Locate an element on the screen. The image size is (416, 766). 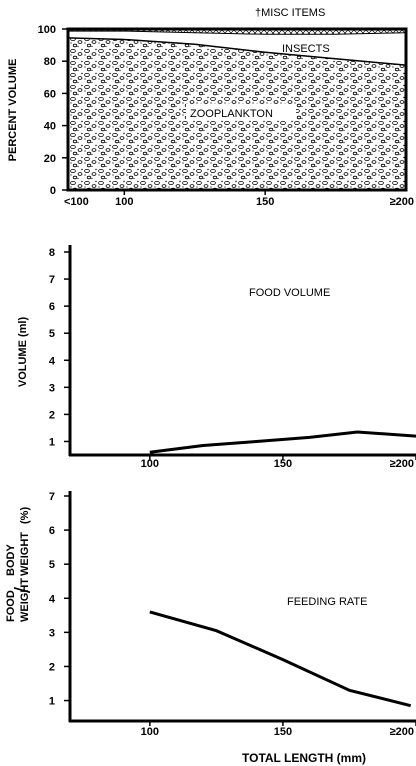
p3-ylabel-weight-2: WEIGHT is located at coordinates (25, 554).